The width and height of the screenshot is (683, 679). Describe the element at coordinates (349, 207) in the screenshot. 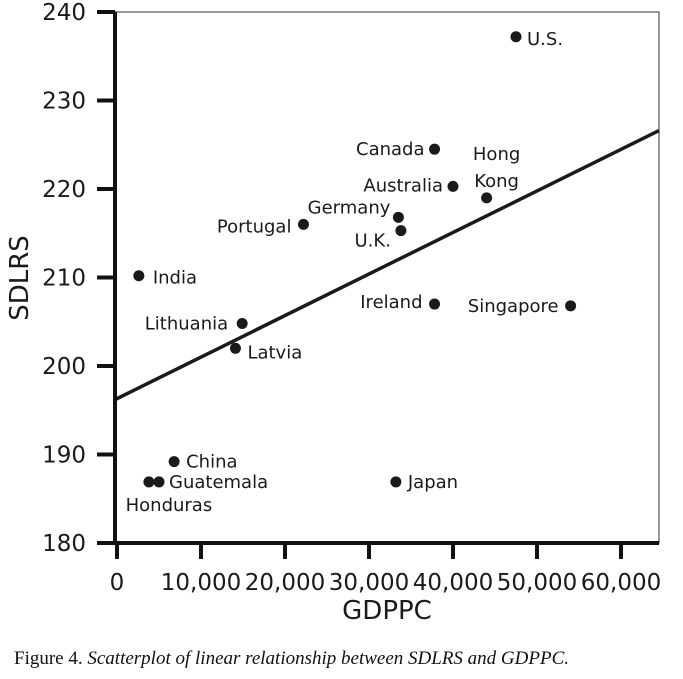

I see `point-label: Germany` at that location.